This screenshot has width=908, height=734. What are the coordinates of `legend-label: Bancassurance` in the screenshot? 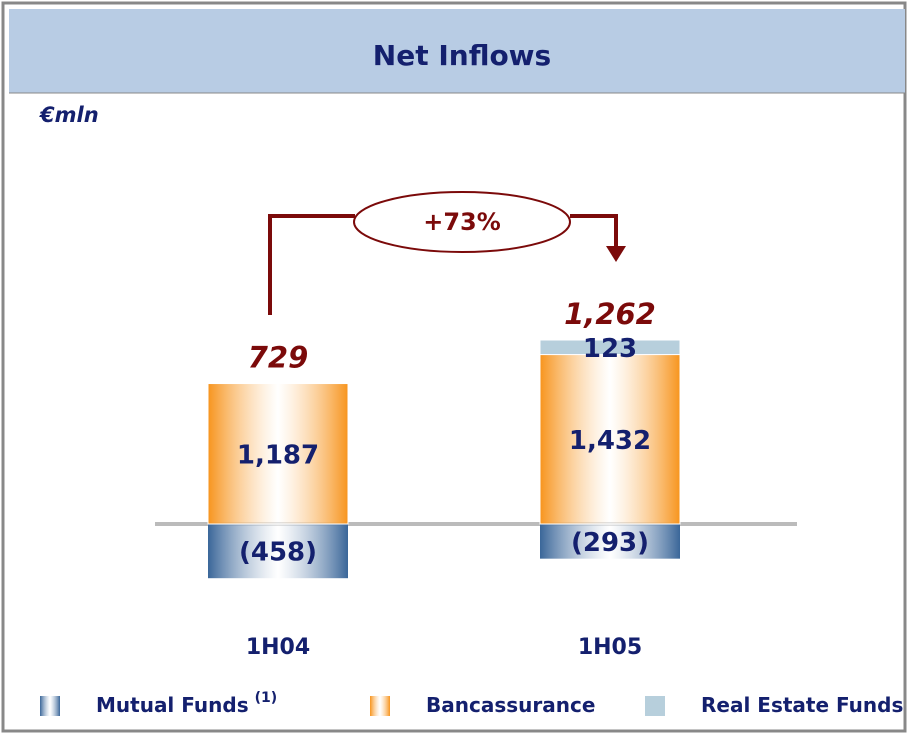 It's located at (510, 705).